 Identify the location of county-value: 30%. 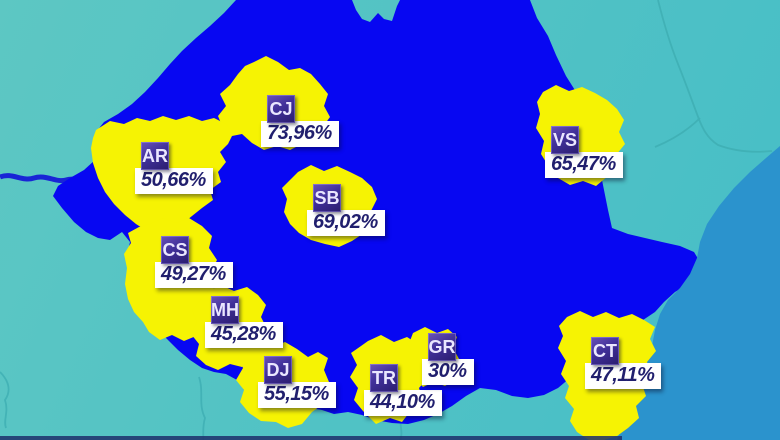
(448, 372).